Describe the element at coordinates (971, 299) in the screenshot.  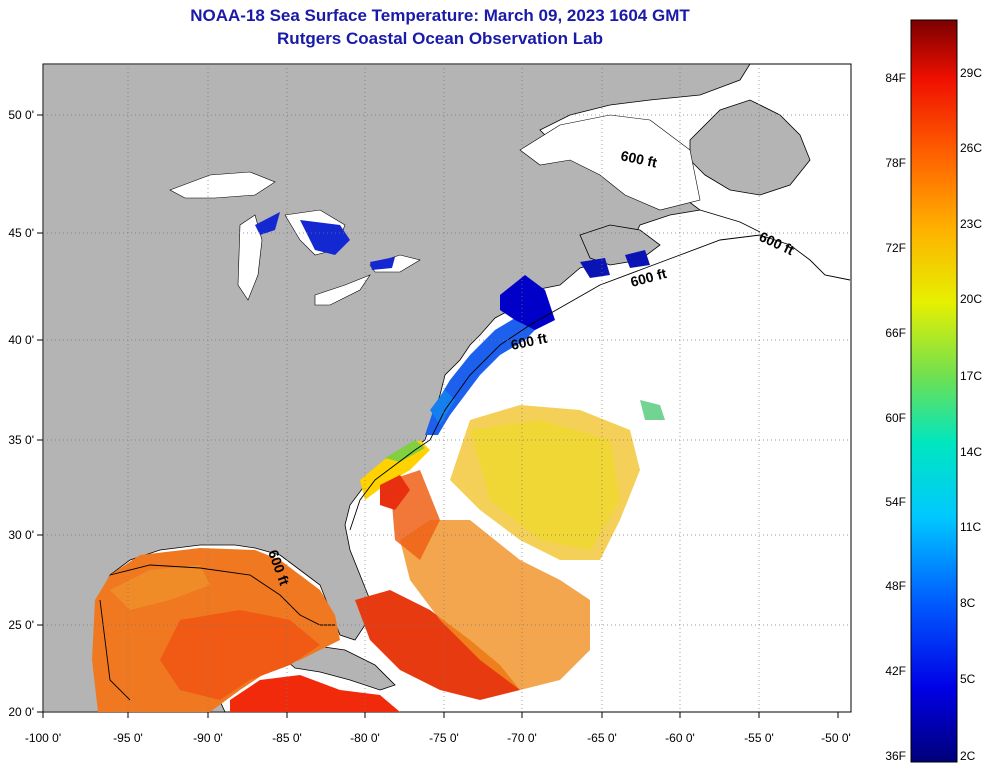
I see `cb-c-label: 20C` at that location.